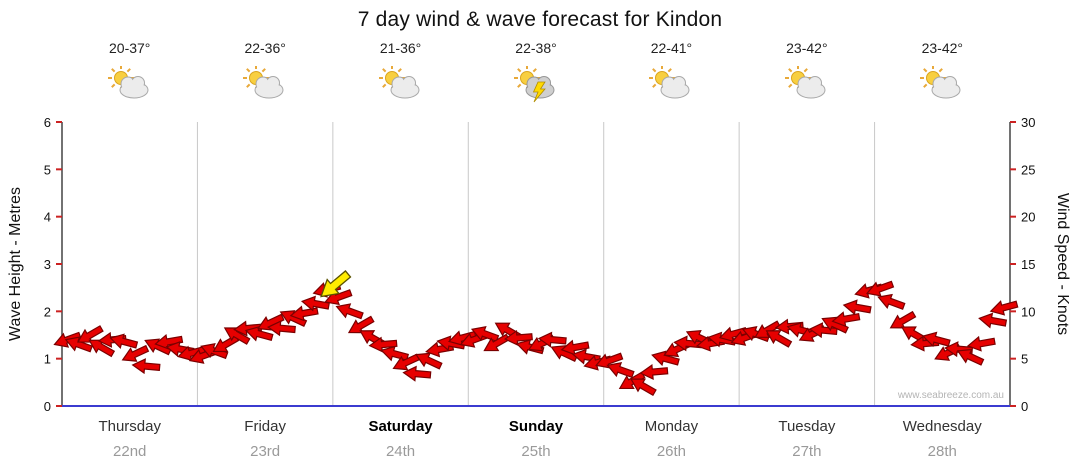 This screenshot has width=1080, height=475. What do you see at coordinates (540, 19) in the screenshot?
I see `chart-title: 7 day wind & wave forecast for Kindon` at bounding box center [540, 19].